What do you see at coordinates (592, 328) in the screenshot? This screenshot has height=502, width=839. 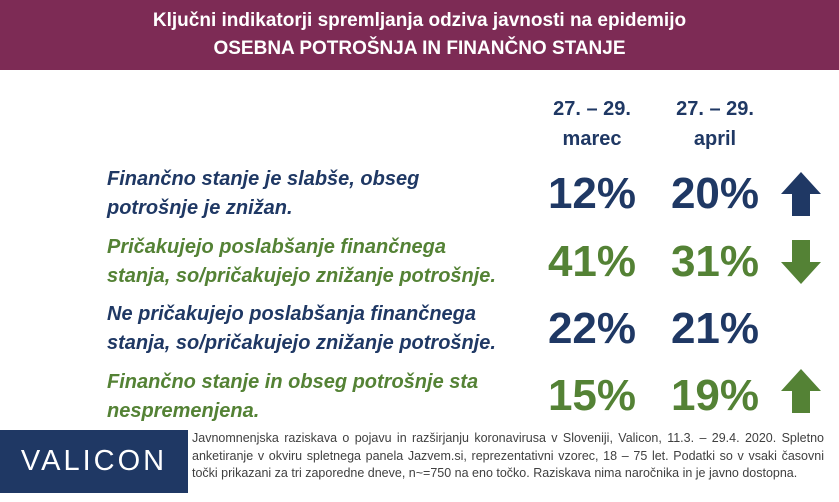 I see `value-march: 22%` at bounding box center [592, 328].